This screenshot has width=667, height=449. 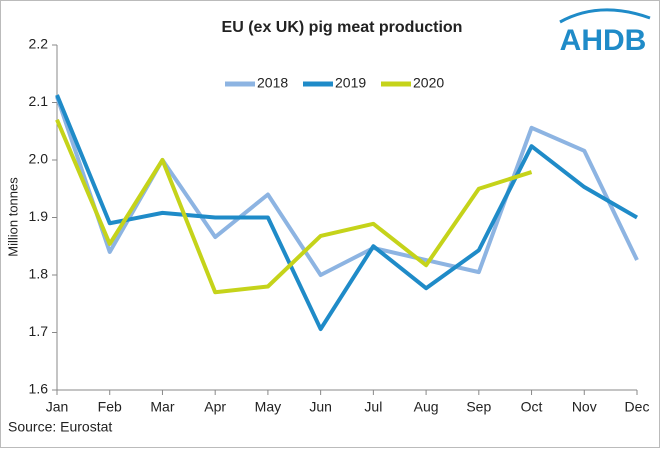 What do you see at coordinates (373, 407) in the screenshot?
I see `x-tick-label: Jul` at bounding box center [373, 407].